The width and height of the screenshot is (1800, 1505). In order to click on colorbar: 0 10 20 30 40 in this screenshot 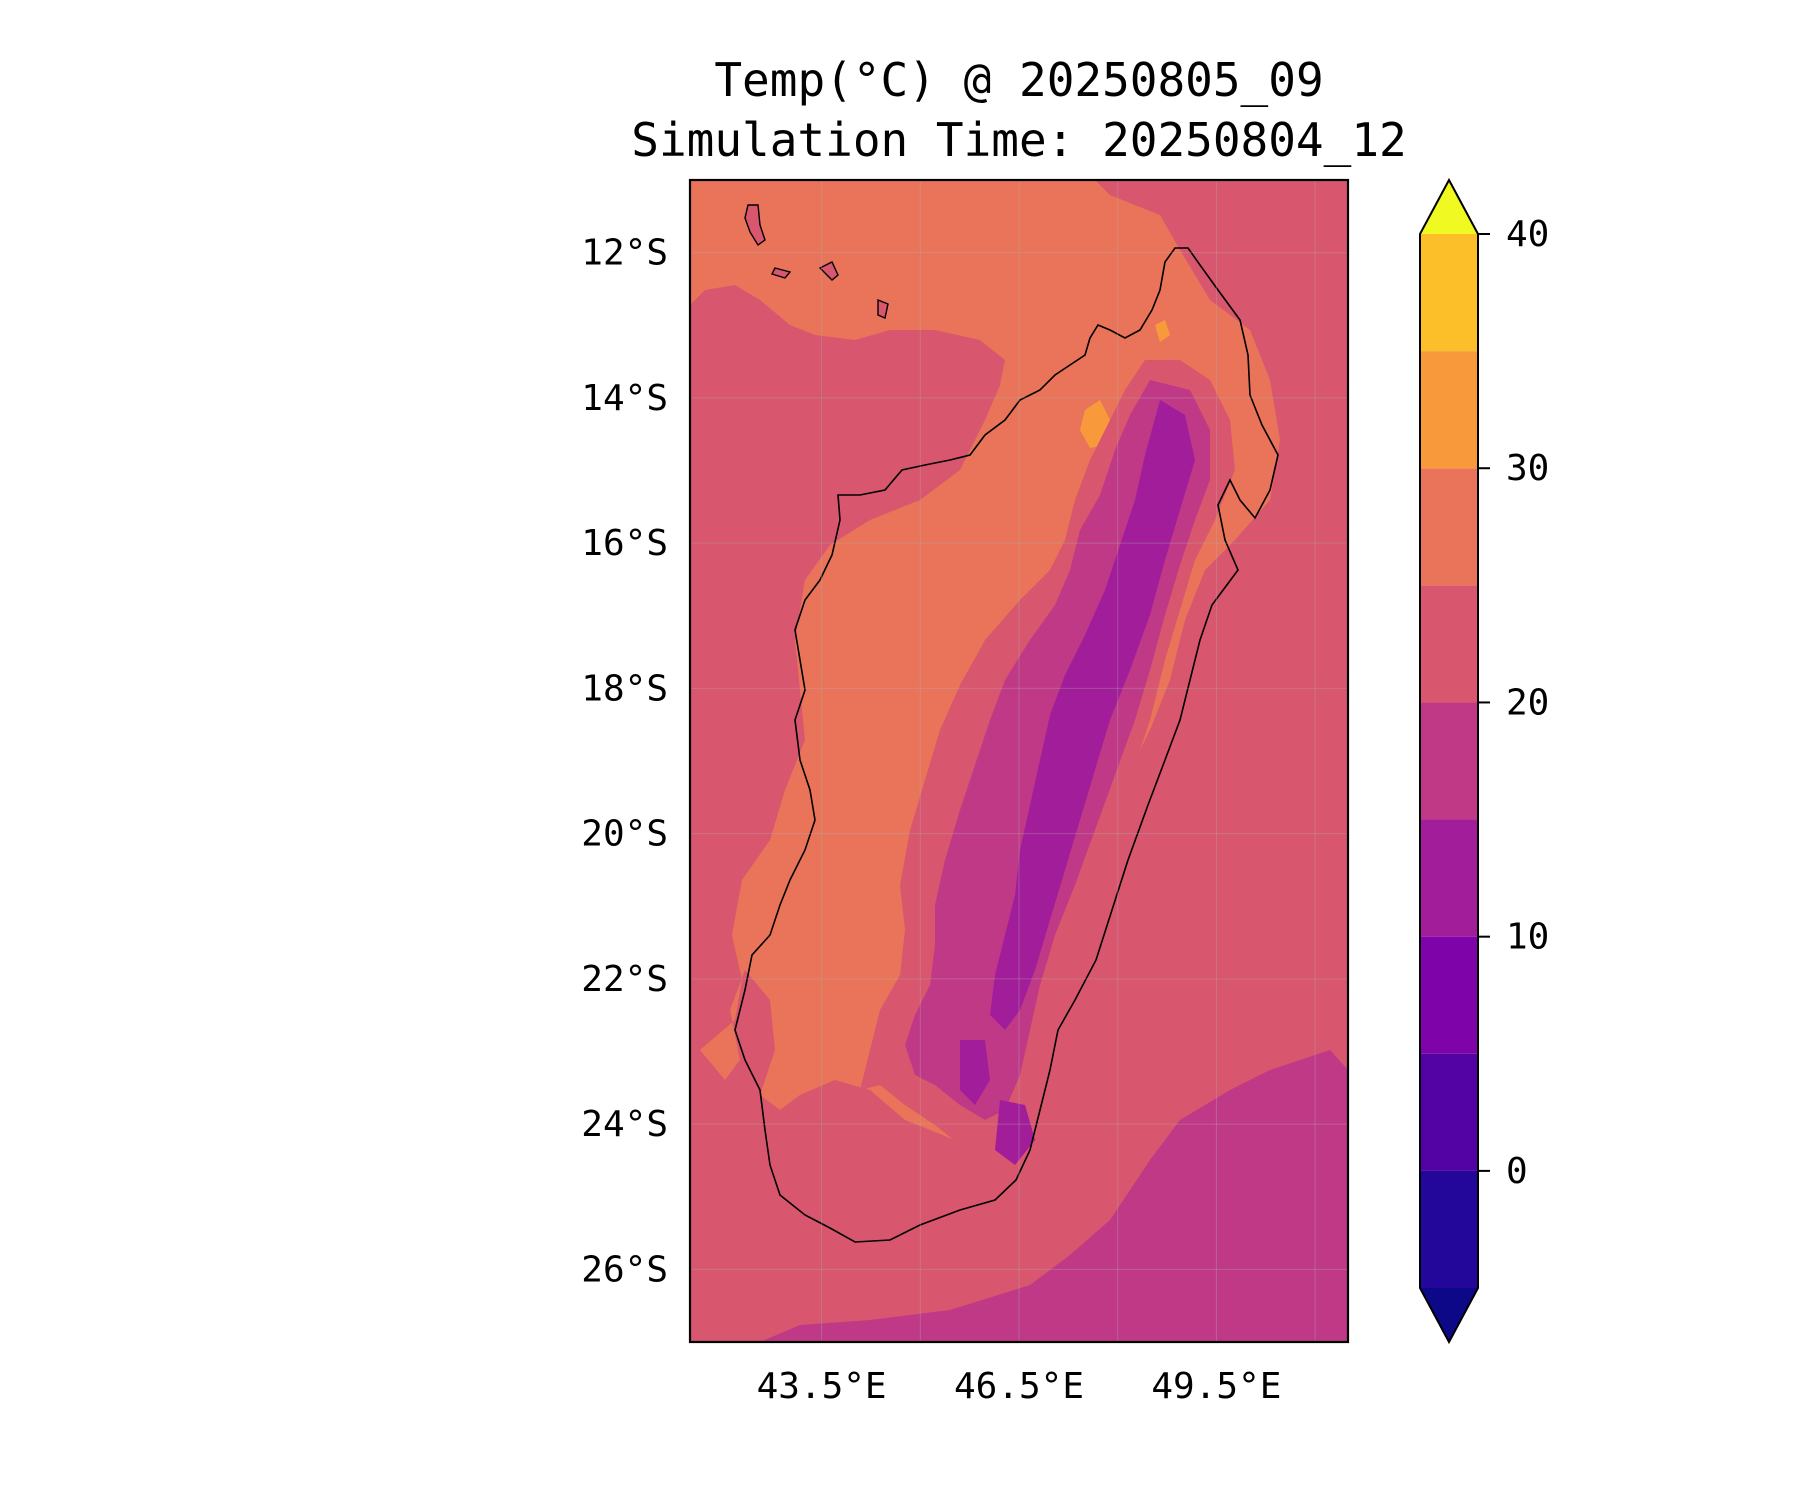, I will do `click(1484, 761)`.